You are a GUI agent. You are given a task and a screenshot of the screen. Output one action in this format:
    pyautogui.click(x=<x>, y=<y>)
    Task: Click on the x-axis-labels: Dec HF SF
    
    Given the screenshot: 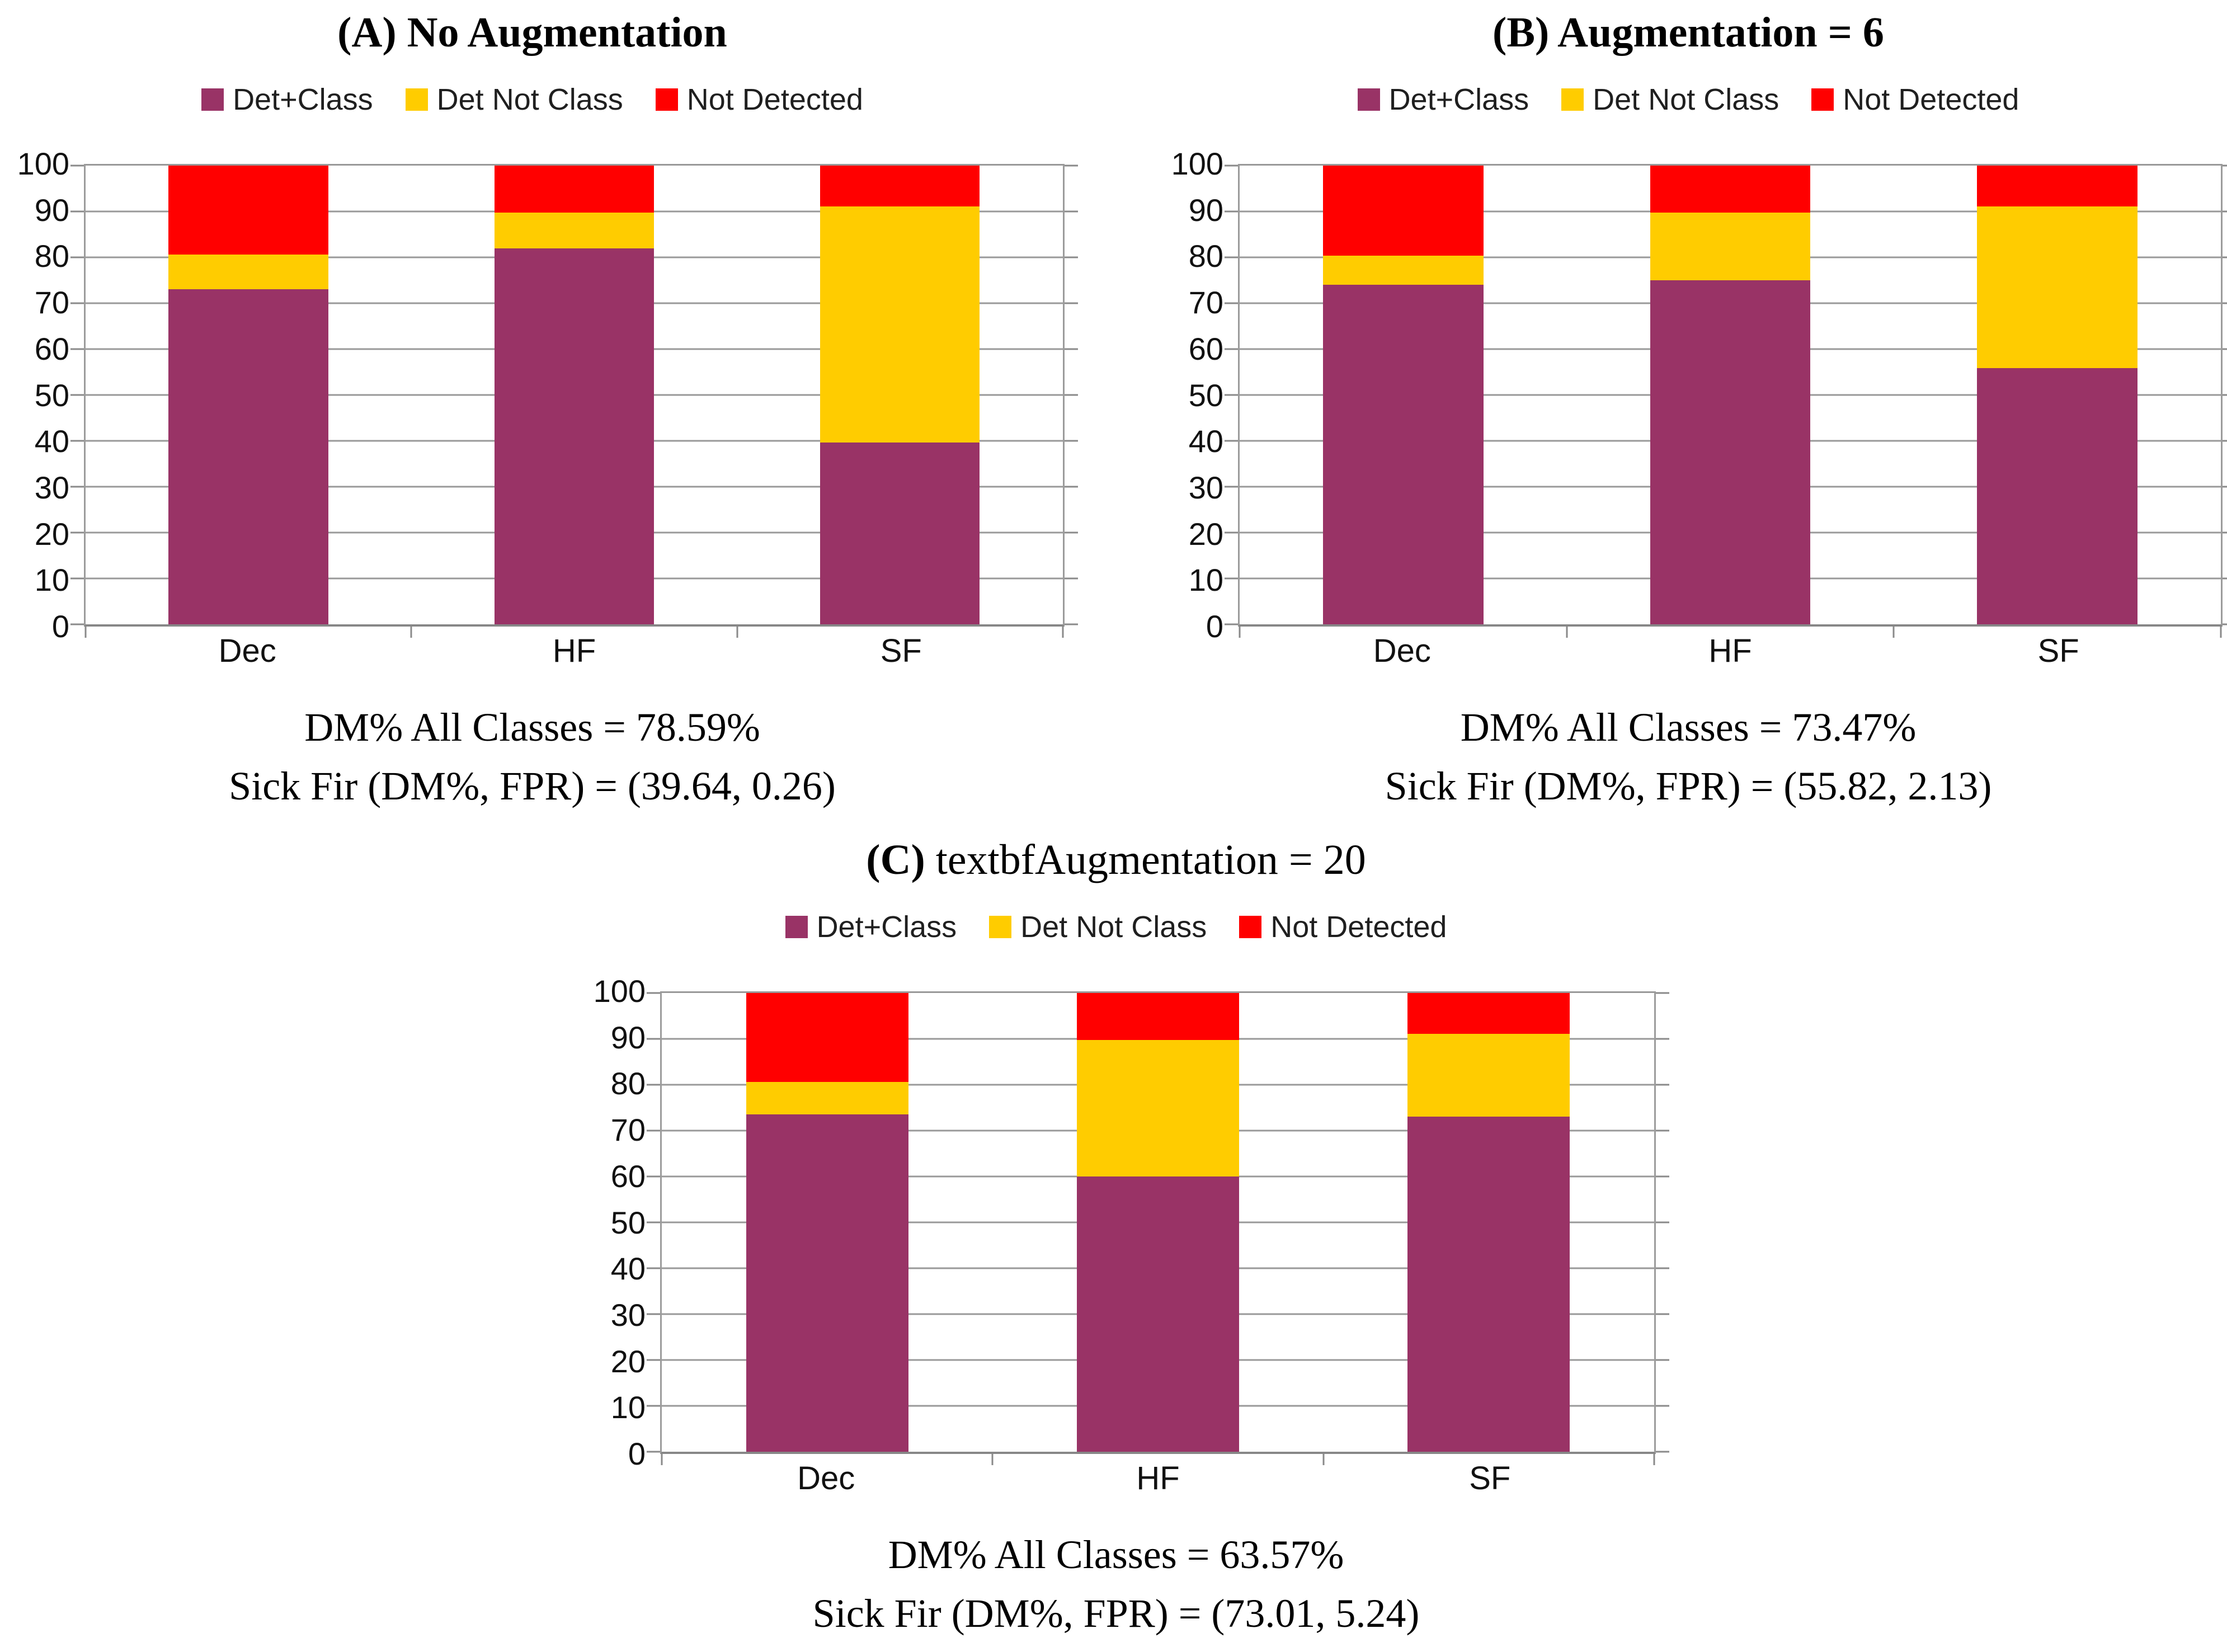 What is the action you would take?
    pyautogui.click(x=574, y=654)
    